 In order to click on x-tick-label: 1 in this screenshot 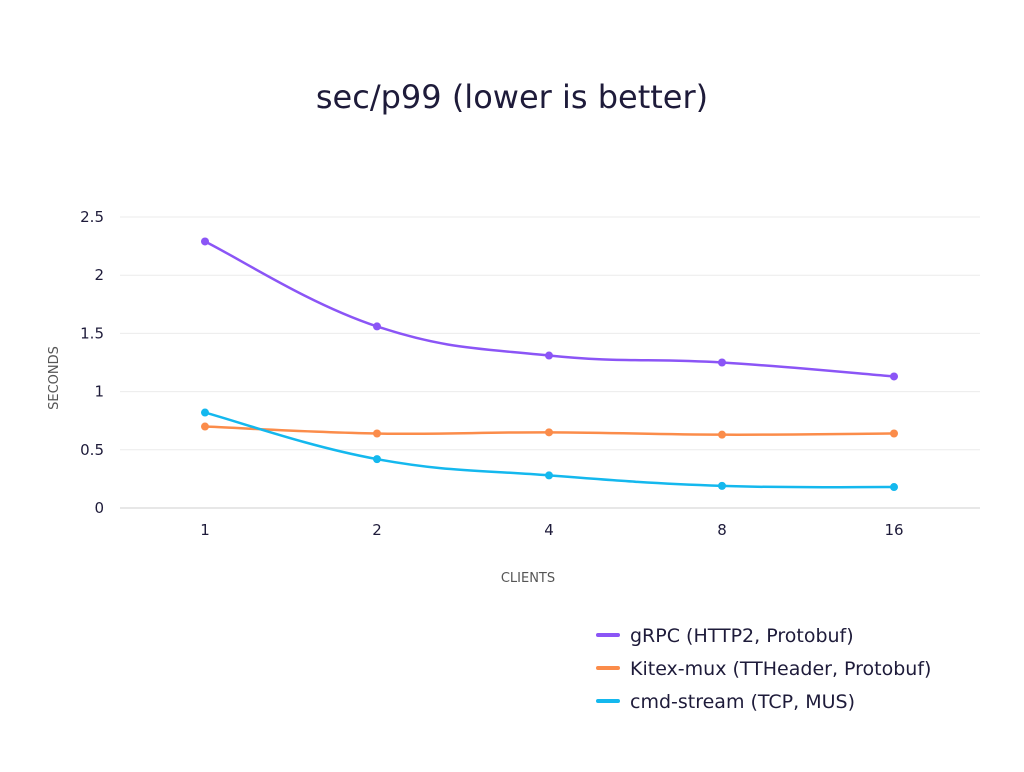, I will do `click(205, 530)`.